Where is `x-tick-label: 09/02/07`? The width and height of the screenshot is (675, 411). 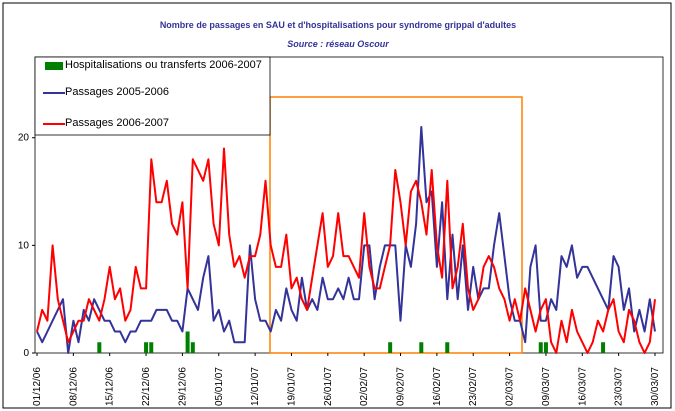 x-tick-label: 09/02/07 is located at coordinates (401, 386).